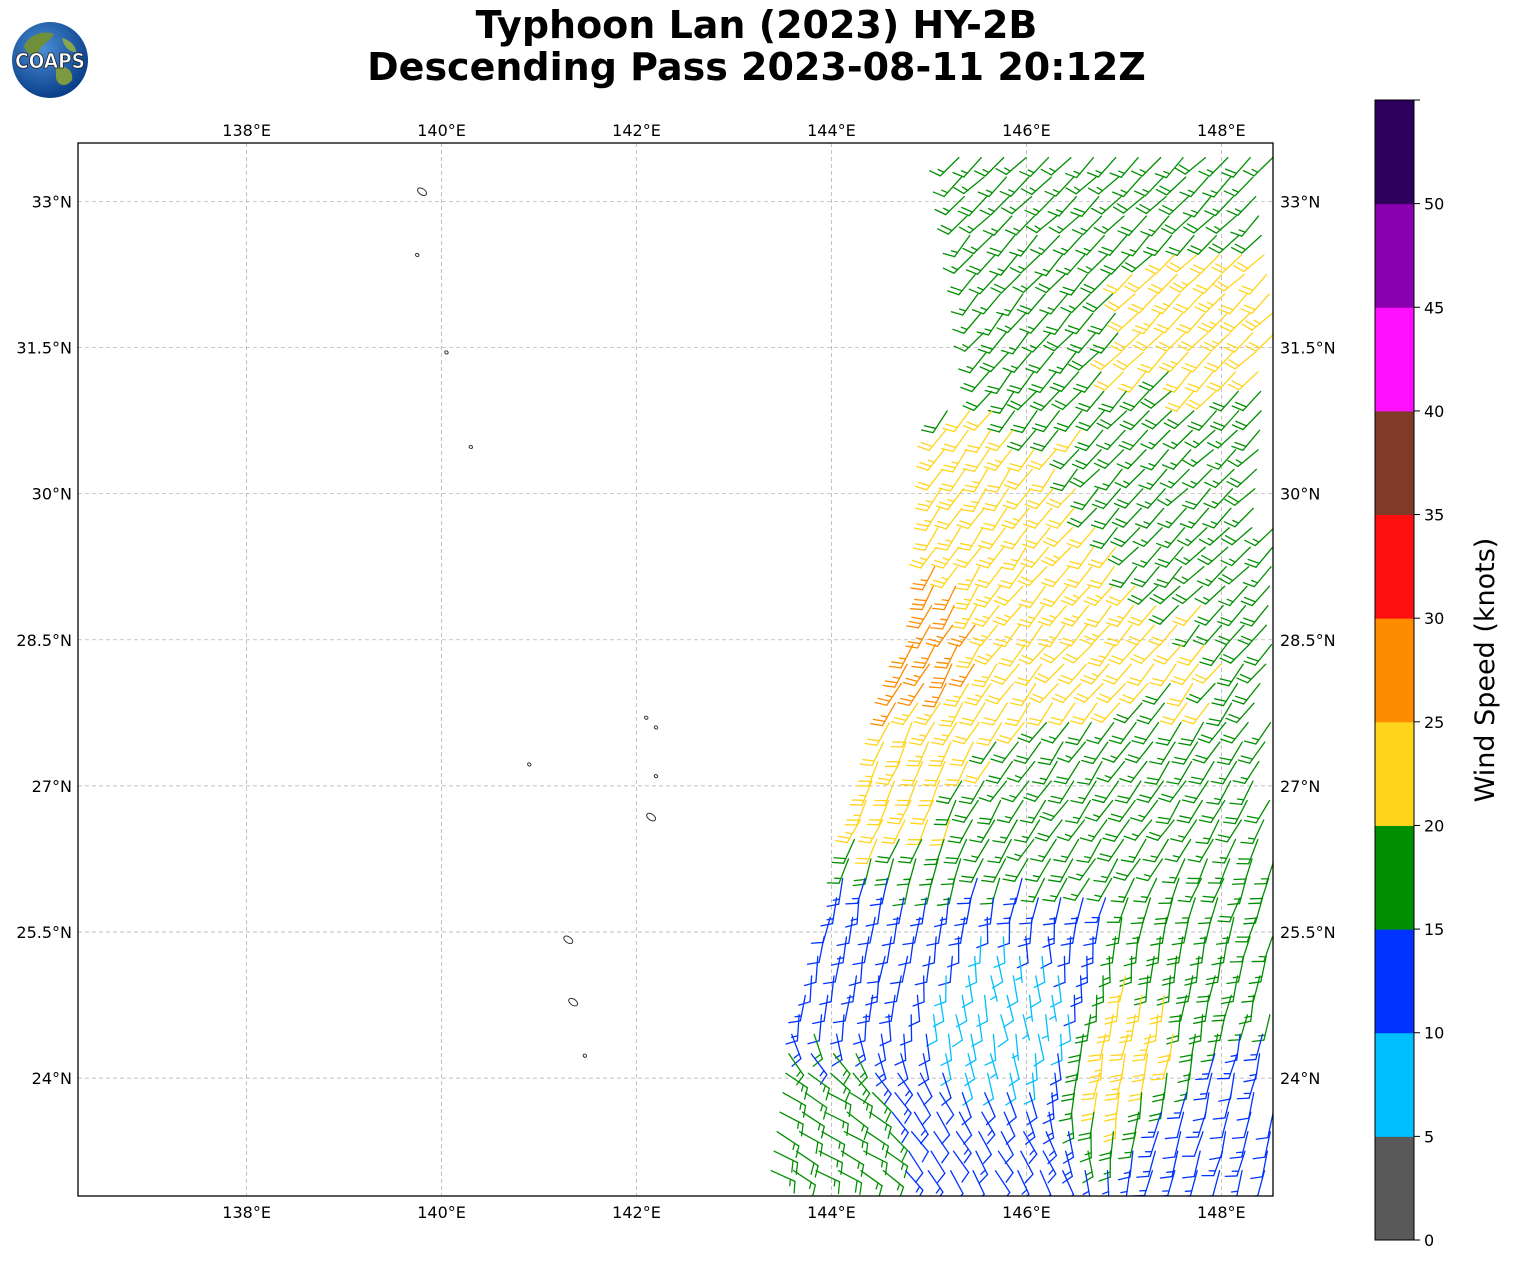 This screenshot has width=1513, height=1264. Describe the element at coordinates (1221, 130) in the screenshot. I see `lon-tick-label-top: 148°E` at that location.